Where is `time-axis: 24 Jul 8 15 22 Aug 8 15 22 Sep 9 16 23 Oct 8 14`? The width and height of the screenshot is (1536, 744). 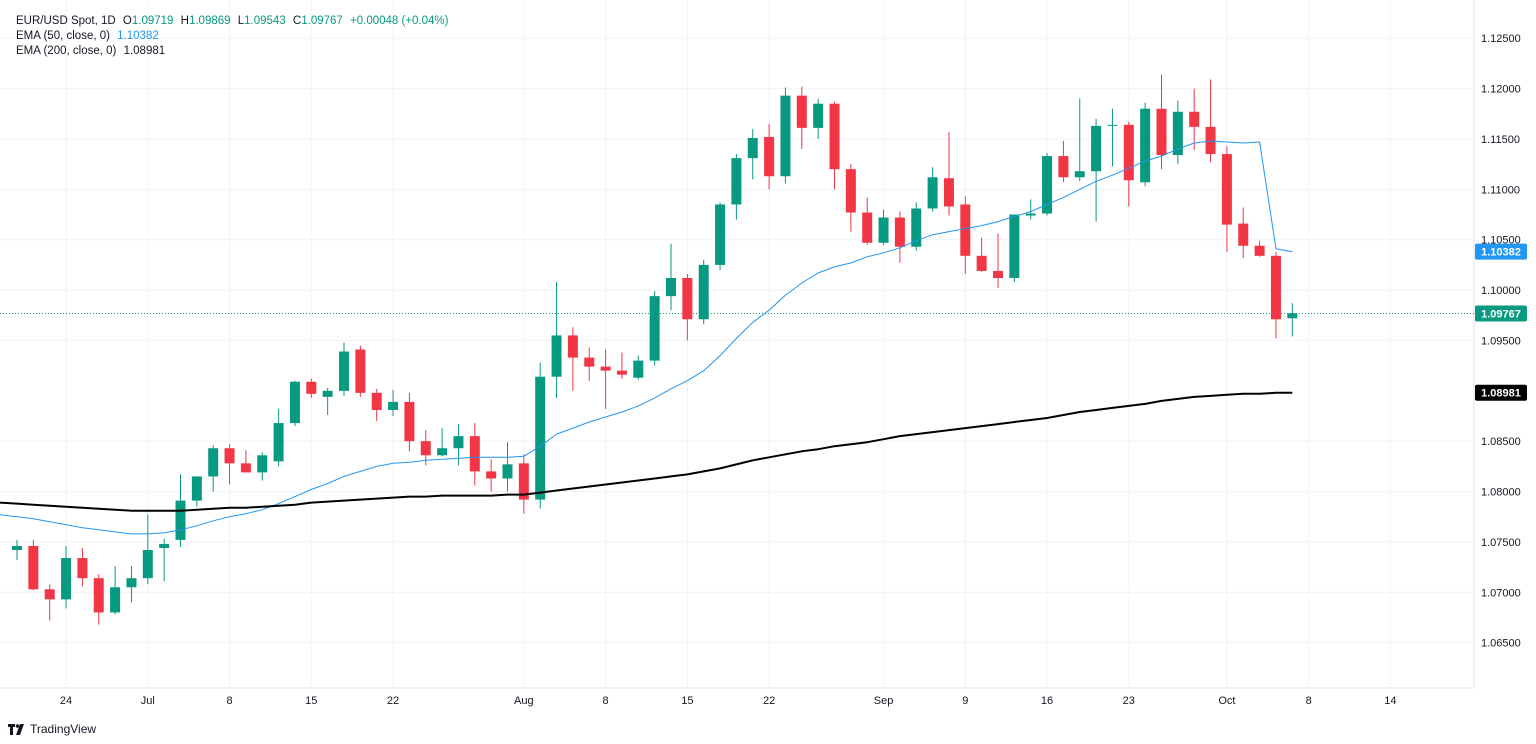 time-axis: 24 Jul 8 15 22 Aug 8 15 22 Sep 9 16 23 Oct 8 14 is located at coordinates (728, 701).